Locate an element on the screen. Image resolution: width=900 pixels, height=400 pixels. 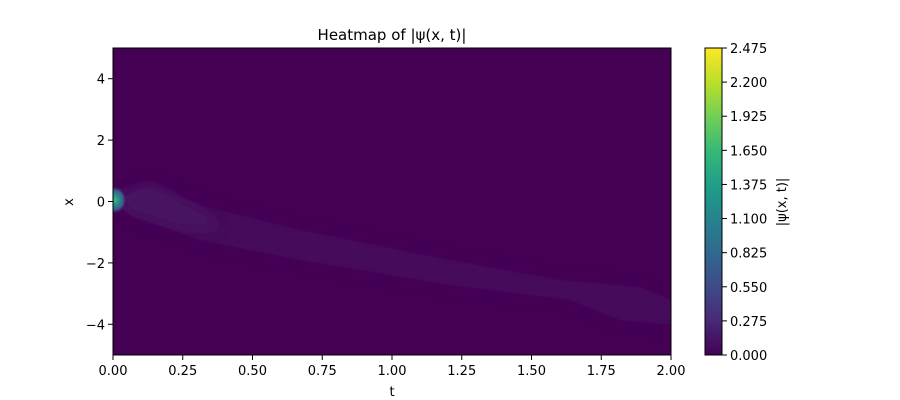
x-tick-label: 0.50 is located at coordinates (252, 371).